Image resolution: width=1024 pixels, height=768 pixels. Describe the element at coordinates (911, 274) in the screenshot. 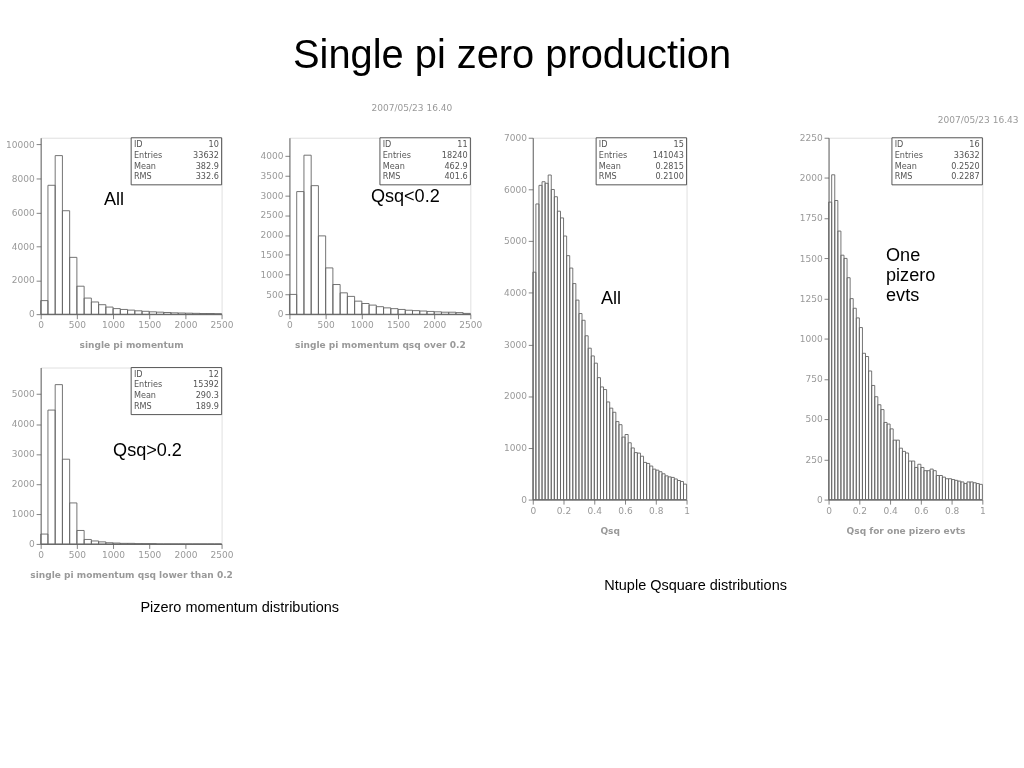

I see `annotation: One pizero evts` at that location.